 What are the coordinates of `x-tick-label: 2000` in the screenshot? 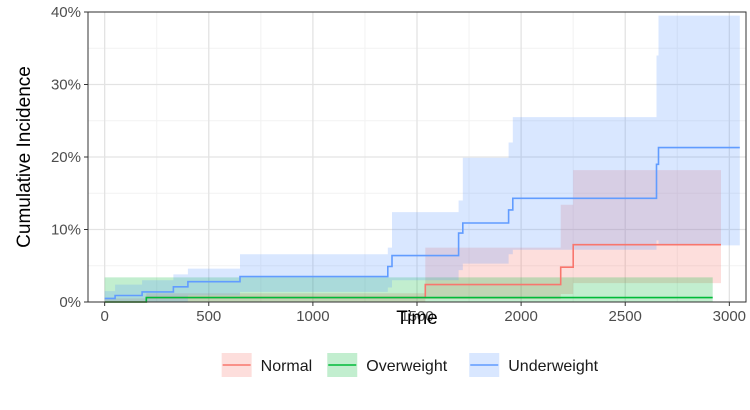 It's located at (520, 316).